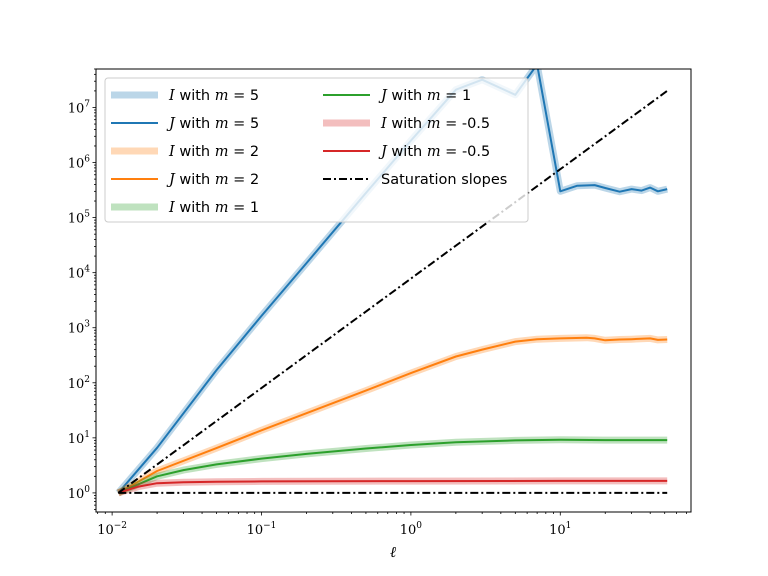 Image resolution: width=768 pixels, height=576 pixels. I want to click on y-tick-label-exp: 6, so click(87, 160).